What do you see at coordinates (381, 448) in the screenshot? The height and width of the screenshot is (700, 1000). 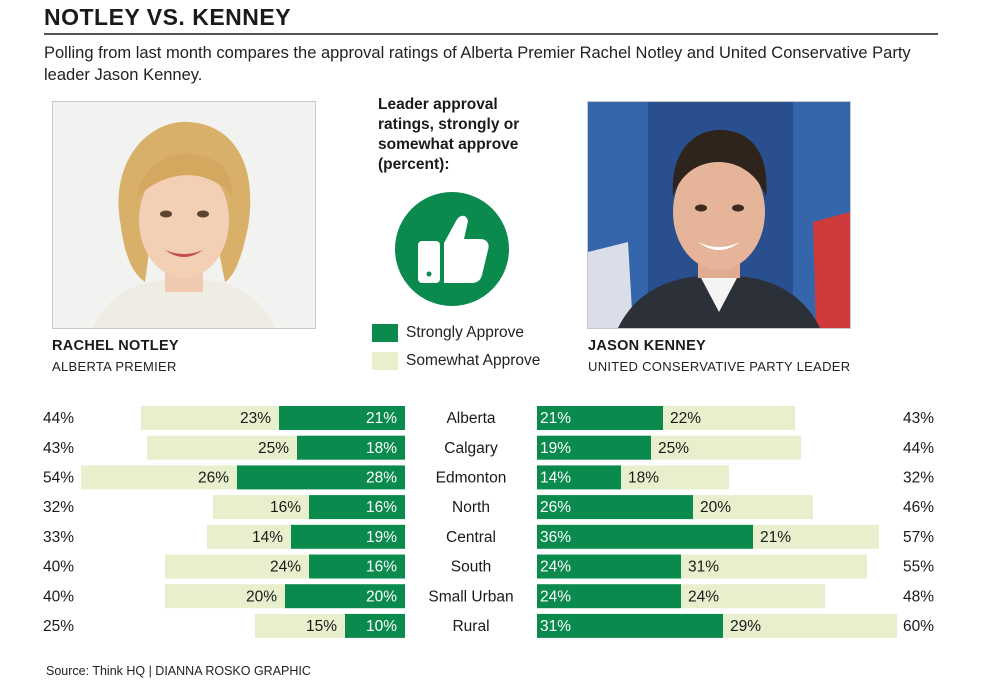 I see `notley-strongly-label-calgary: 18%` at bounding box center [381, 448].